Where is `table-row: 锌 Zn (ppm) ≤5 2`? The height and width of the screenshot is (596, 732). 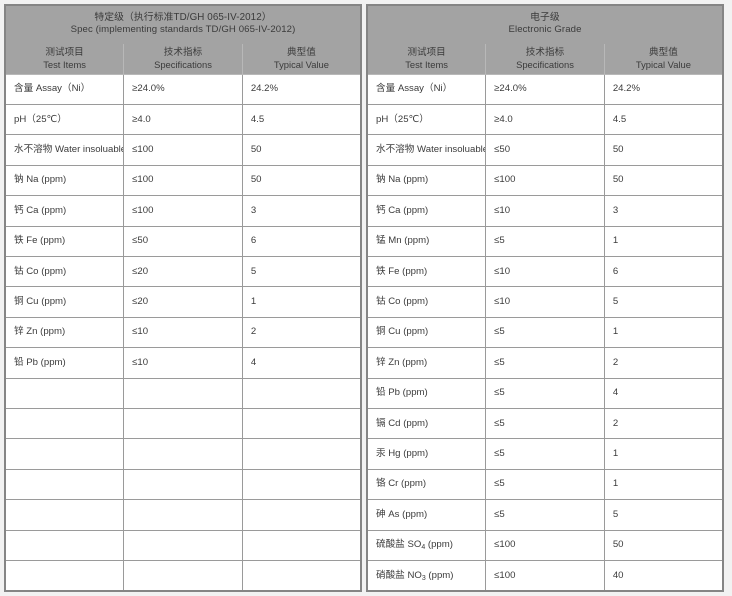 table-row: 锌 Zn (ppm) ≤5 2 is located at coordinates (545, 363).